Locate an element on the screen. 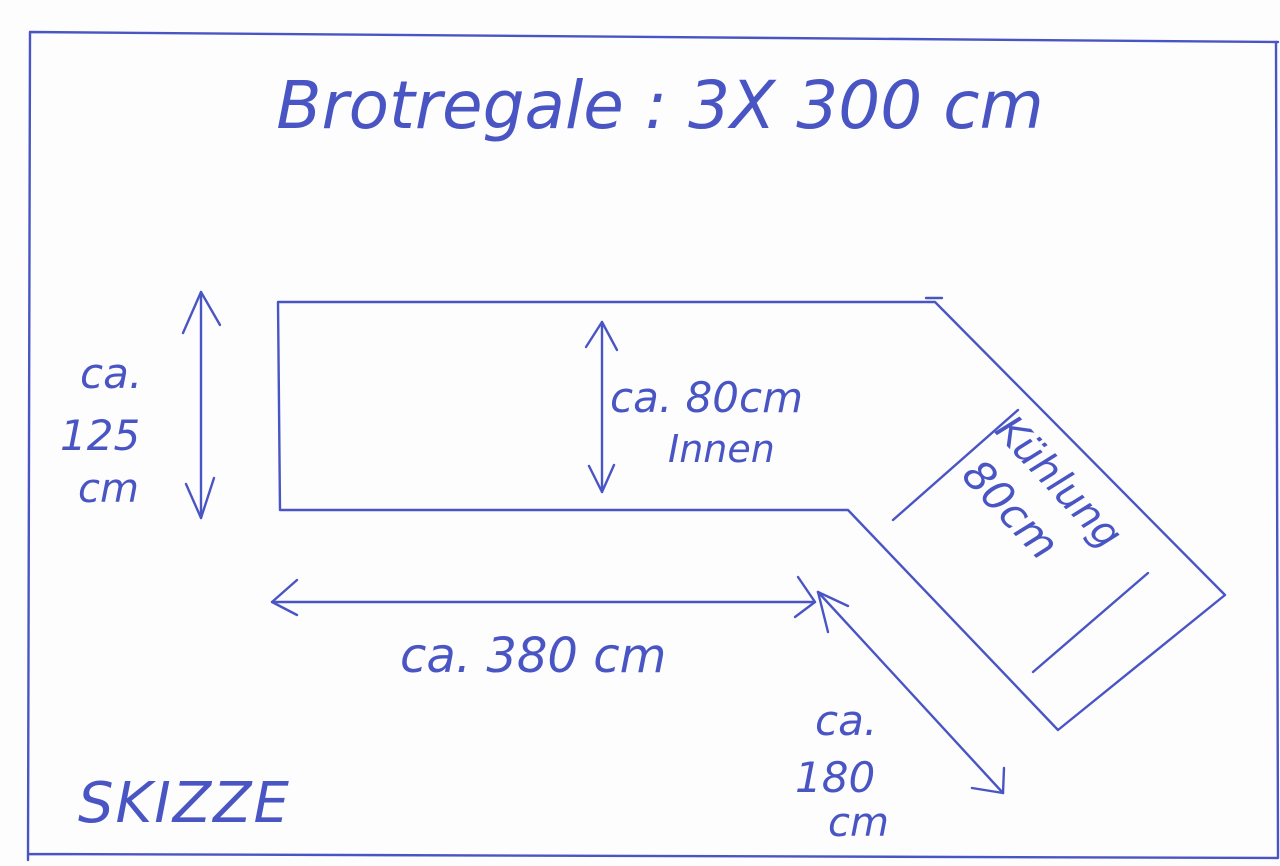  angled-length-label-value: 180 is located at coordinates (835, 777).